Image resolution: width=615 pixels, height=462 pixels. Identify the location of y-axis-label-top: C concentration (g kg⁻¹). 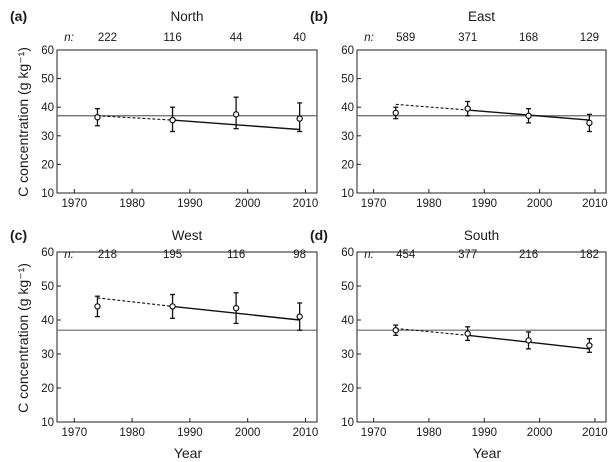
(23, 122).